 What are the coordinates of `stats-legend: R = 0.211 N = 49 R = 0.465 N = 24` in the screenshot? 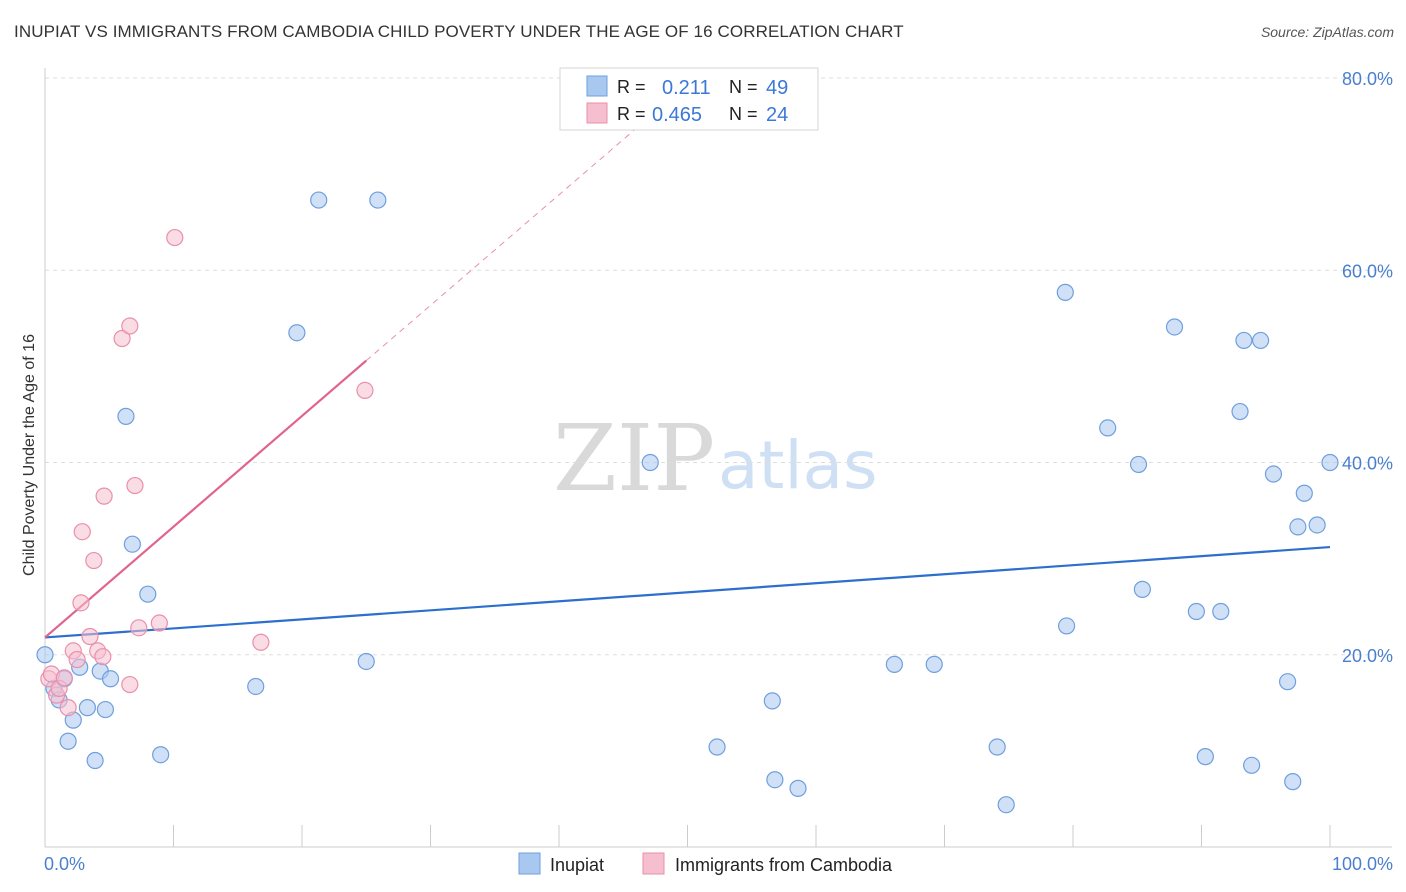 It's located at (689, 99).